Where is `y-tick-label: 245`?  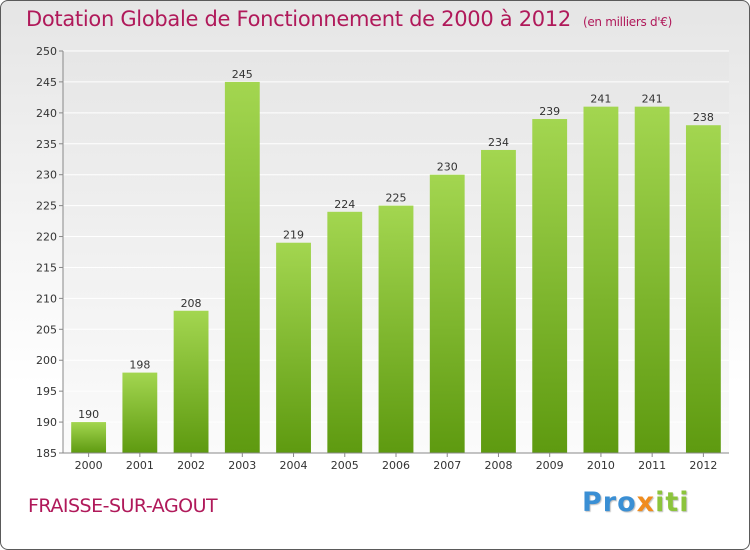
y-tick-label: 245 is located at coordinates (46, 82).